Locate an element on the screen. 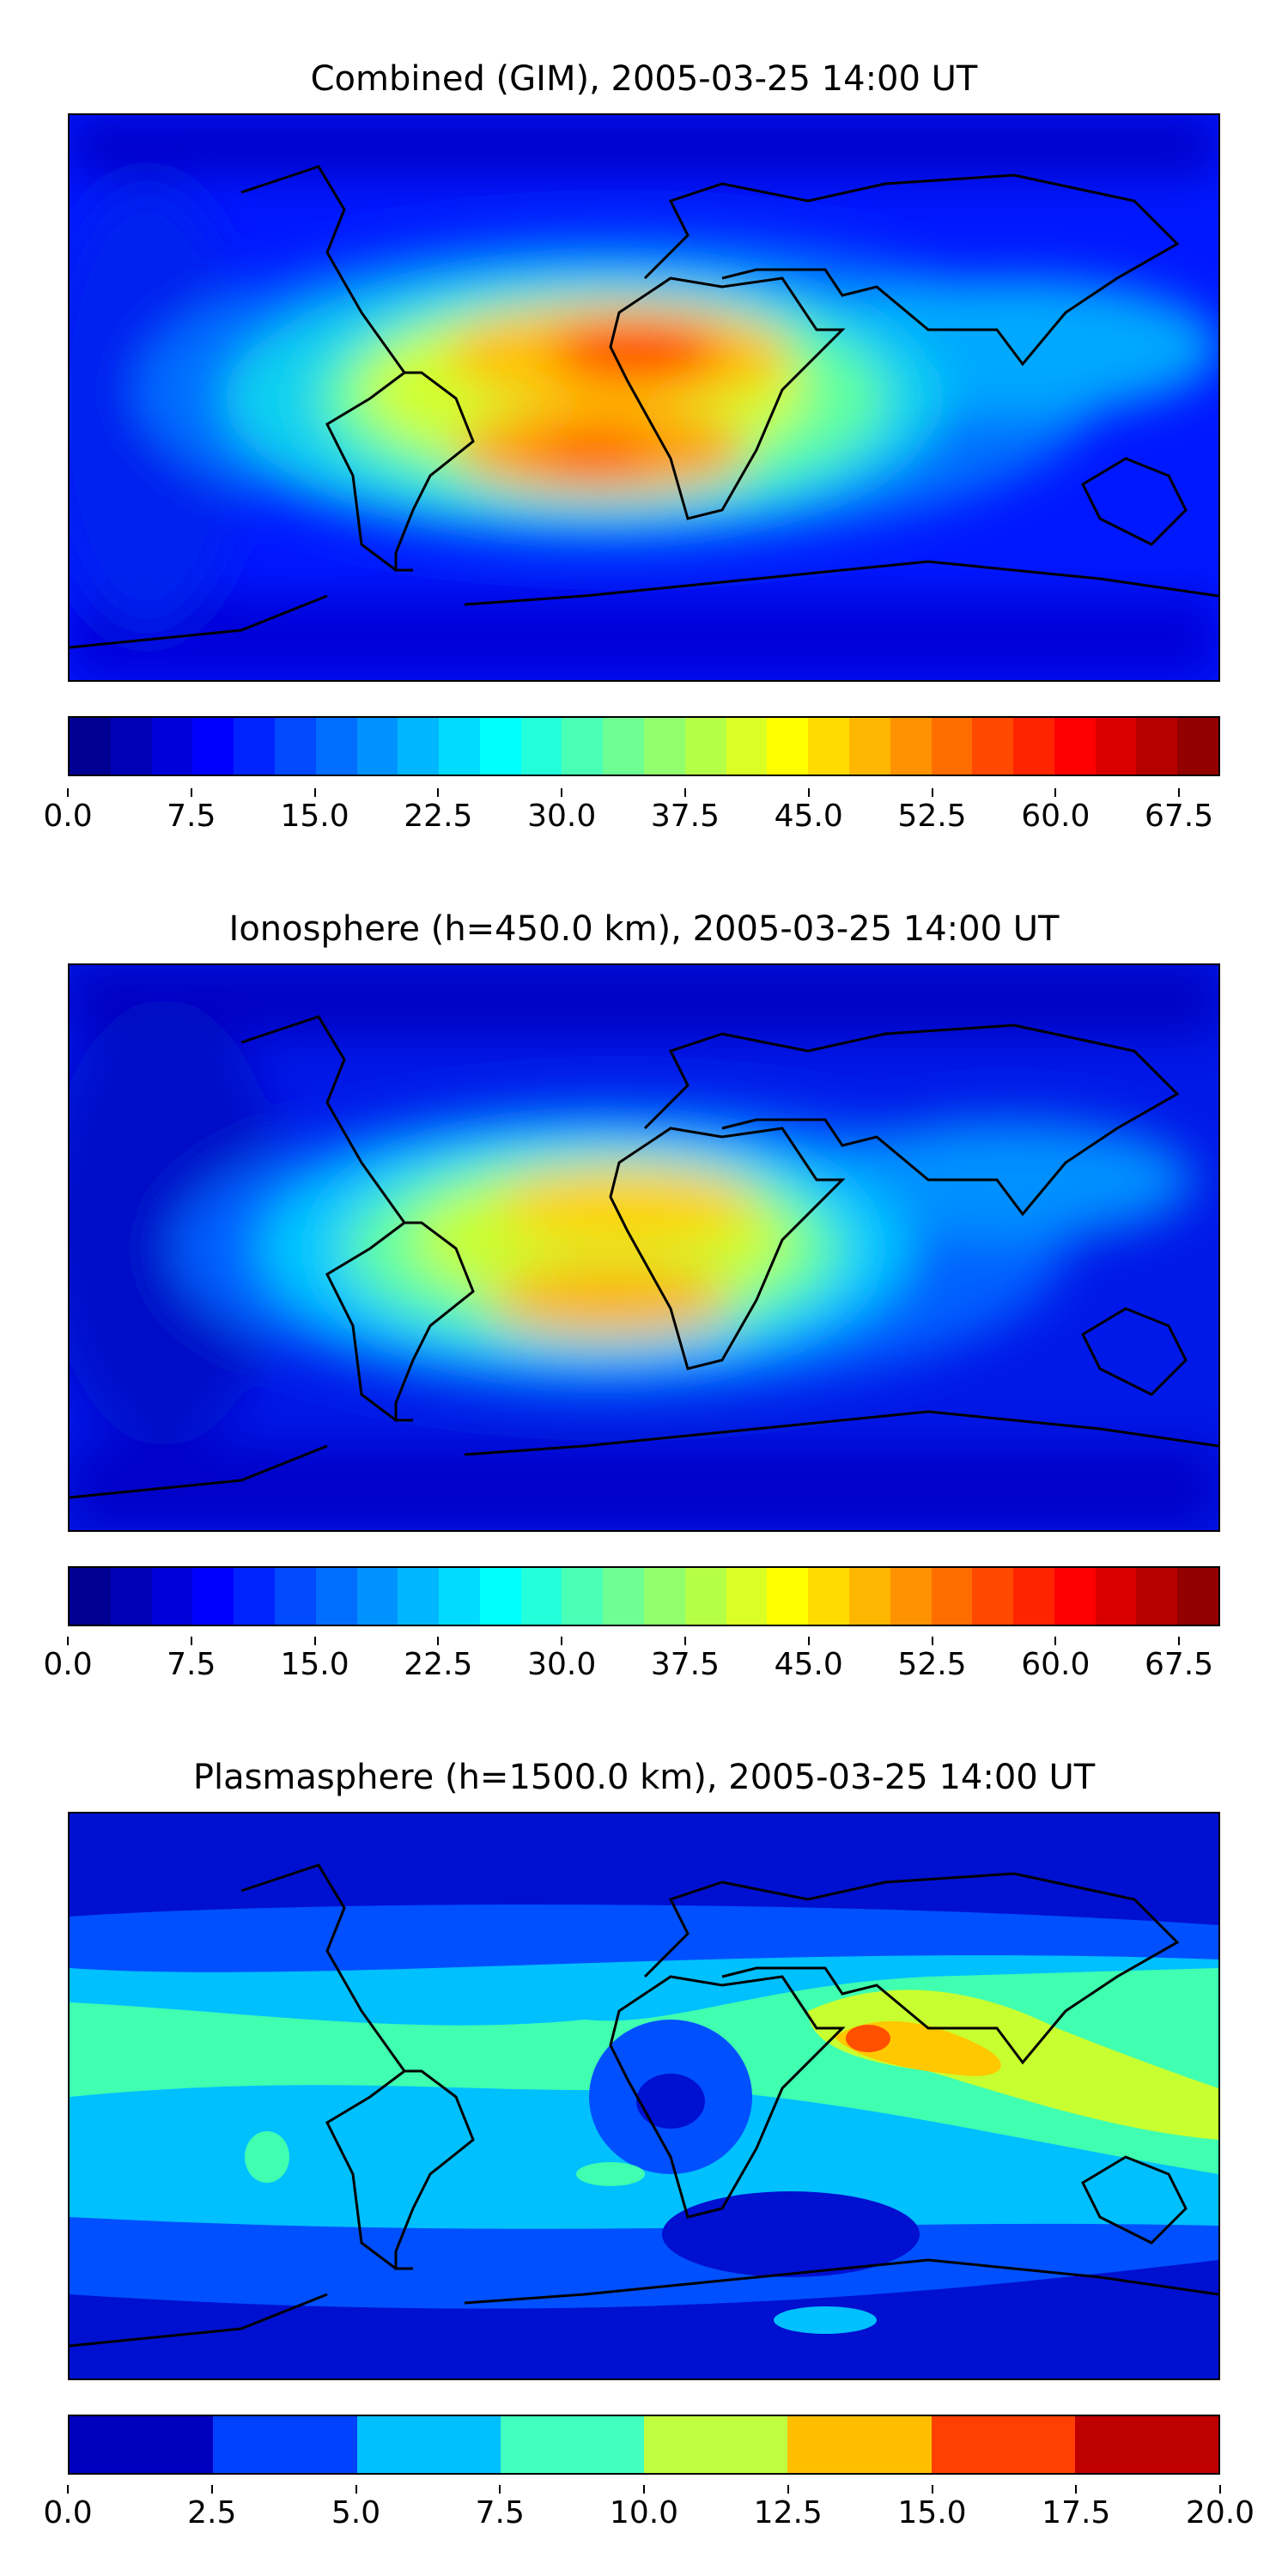  colorbar-tick-label: 60.0 is located at coordinates (1056, 1664).